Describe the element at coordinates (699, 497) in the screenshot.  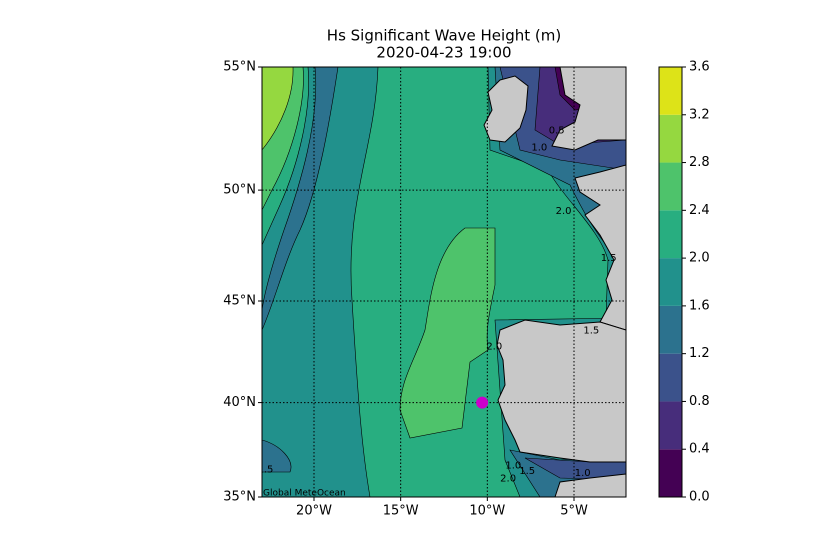
I see `colorbar-tick-label: 0.0` at that location.